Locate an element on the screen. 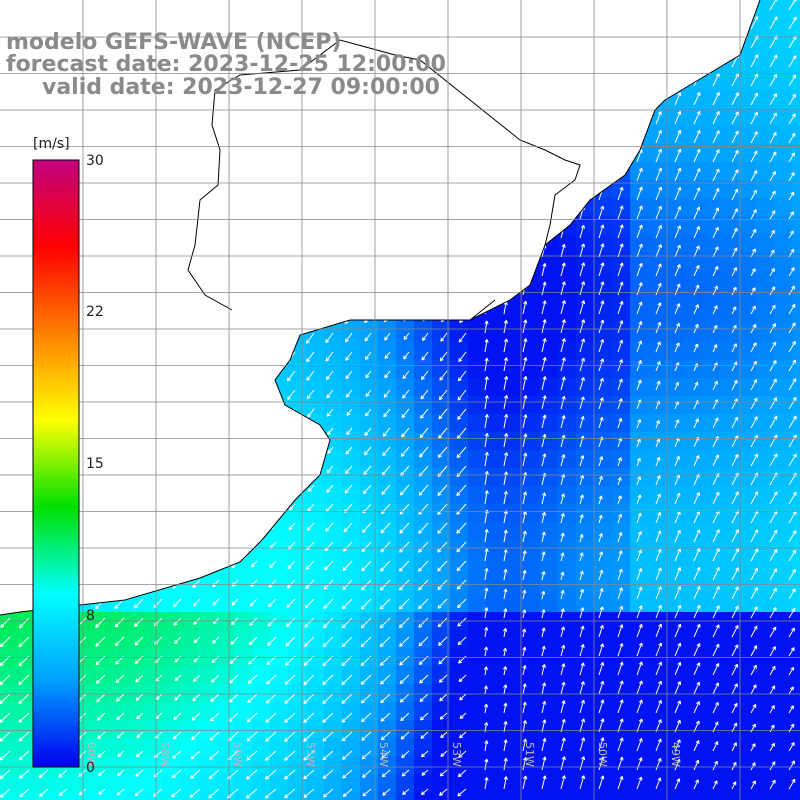 Image resolution: width=800 pixels, height=800 pixels. lon-label: 56W is located at coordinates (237, 754).